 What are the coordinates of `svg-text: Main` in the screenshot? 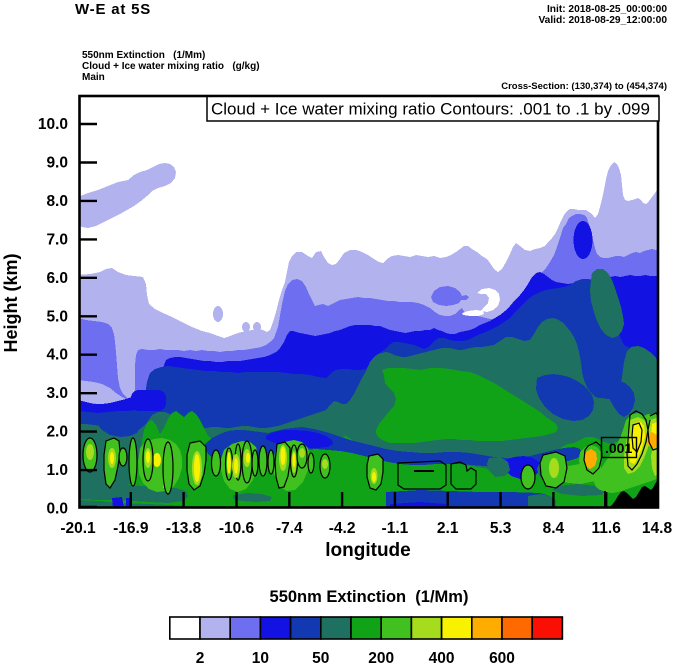 It's located at (93, 77).